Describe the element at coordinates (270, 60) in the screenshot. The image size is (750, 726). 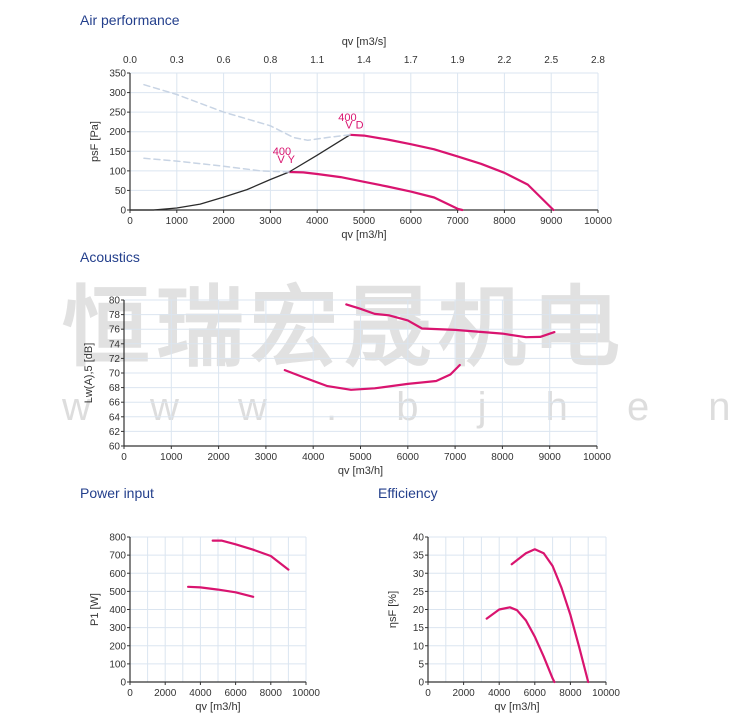
I see `x2-tick-label: 0.8` at that location.